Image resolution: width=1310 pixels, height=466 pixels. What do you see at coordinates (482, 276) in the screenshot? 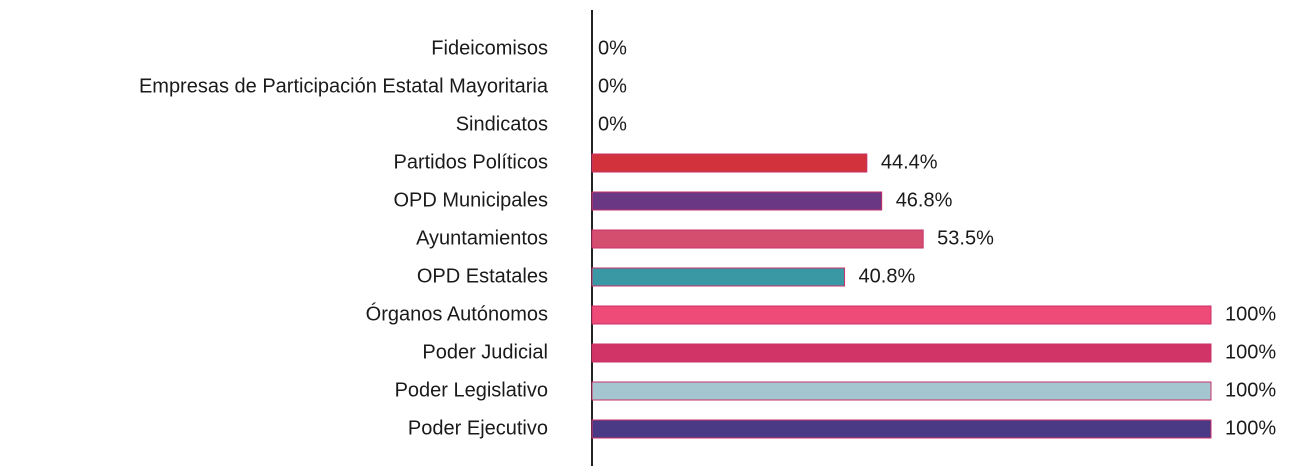
I see `category-label: OPD Estatales` at bounding box center [482, 276].